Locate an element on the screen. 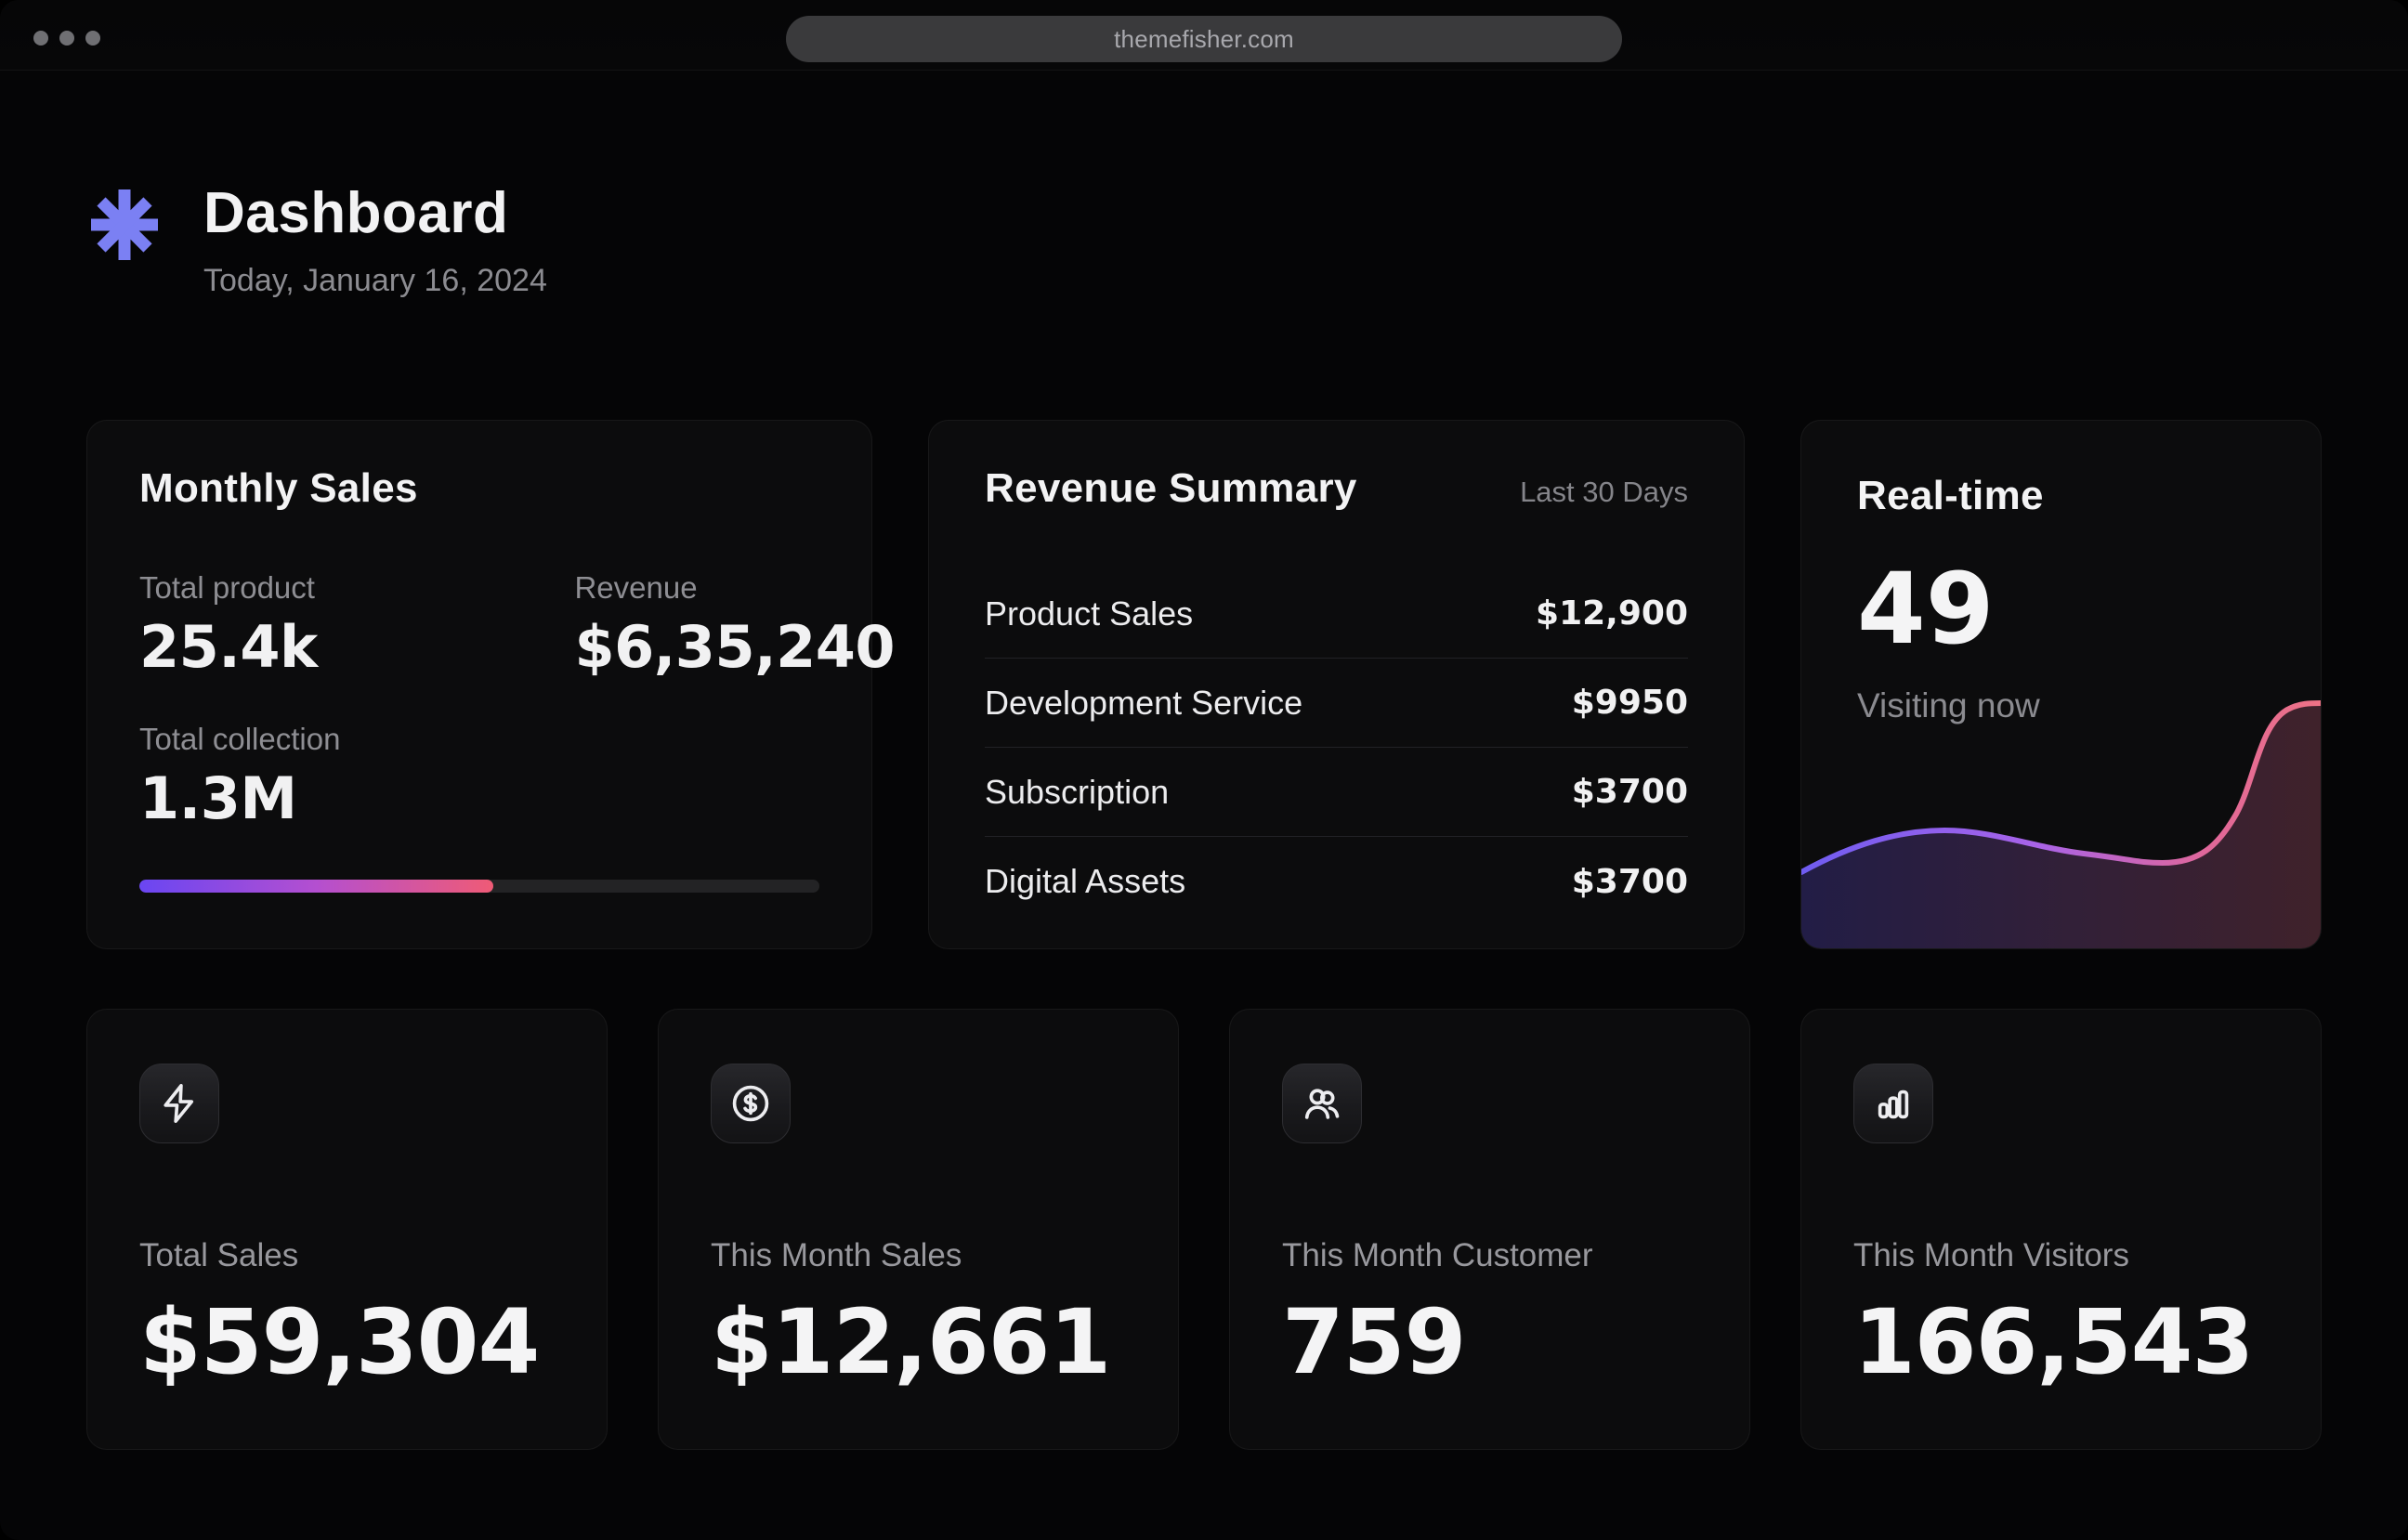  realtime-caption: Visiting now is located at coordinates (1948, 705).